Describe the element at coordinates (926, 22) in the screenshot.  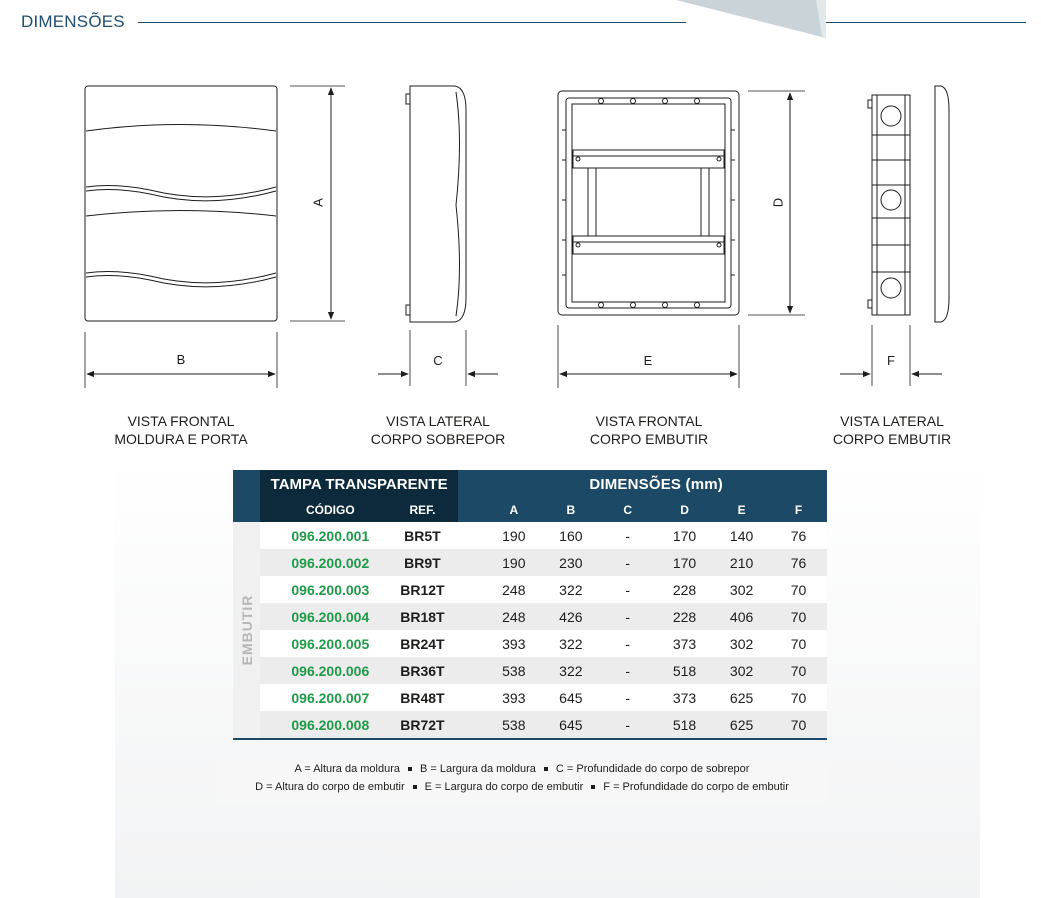
I see `header-rule-right` at that location.